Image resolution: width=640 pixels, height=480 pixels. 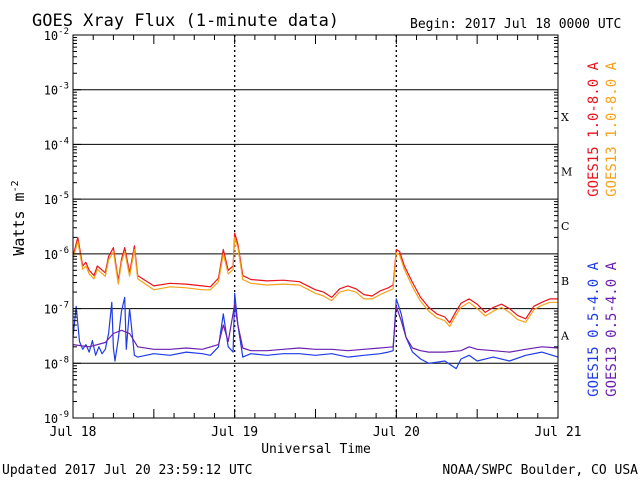 I want to click on y-tick-label: 10⁻³, so click(x=56, y=90).